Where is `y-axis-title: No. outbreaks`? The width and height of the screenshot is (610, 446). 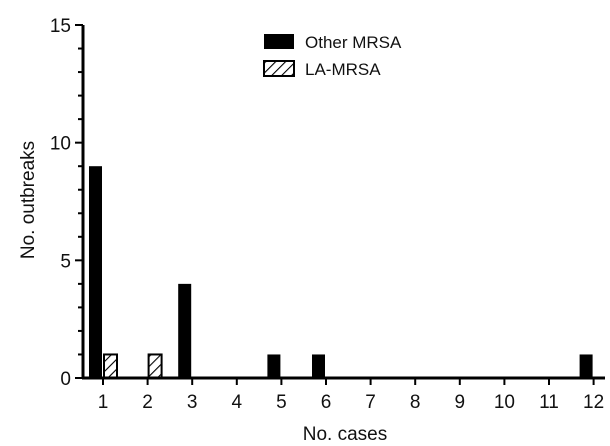
y-axis-title: No. outbreaks is located at coordinates (28, 200).